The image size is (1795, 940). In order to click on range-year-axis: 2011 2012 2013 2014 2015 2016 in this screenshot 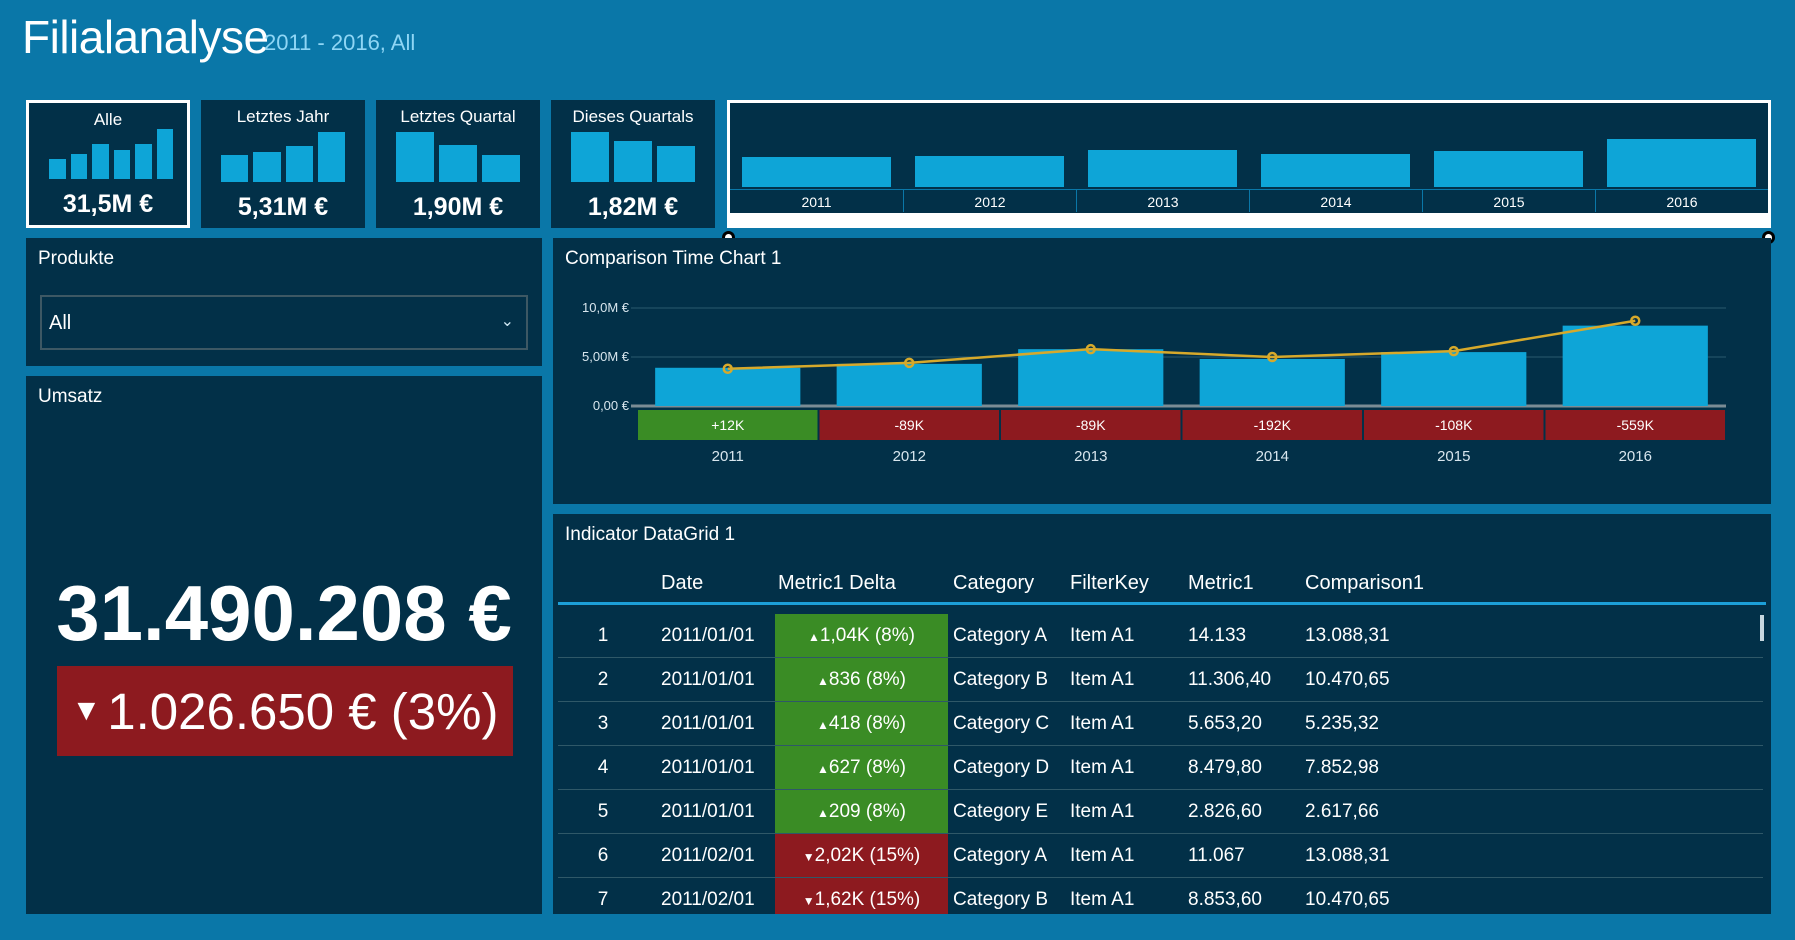, I will do `click(1249, 200)`.